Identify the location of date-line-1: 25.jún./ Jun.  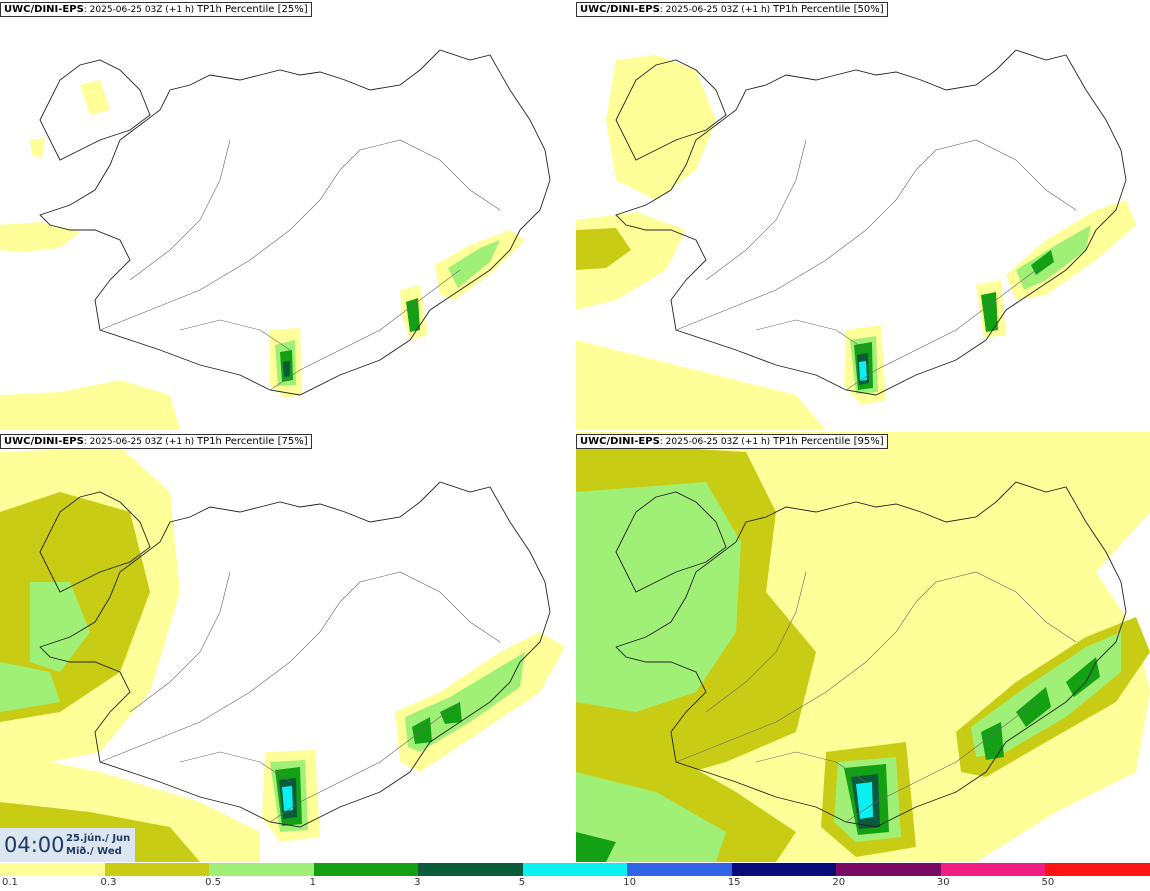
(98, 838).